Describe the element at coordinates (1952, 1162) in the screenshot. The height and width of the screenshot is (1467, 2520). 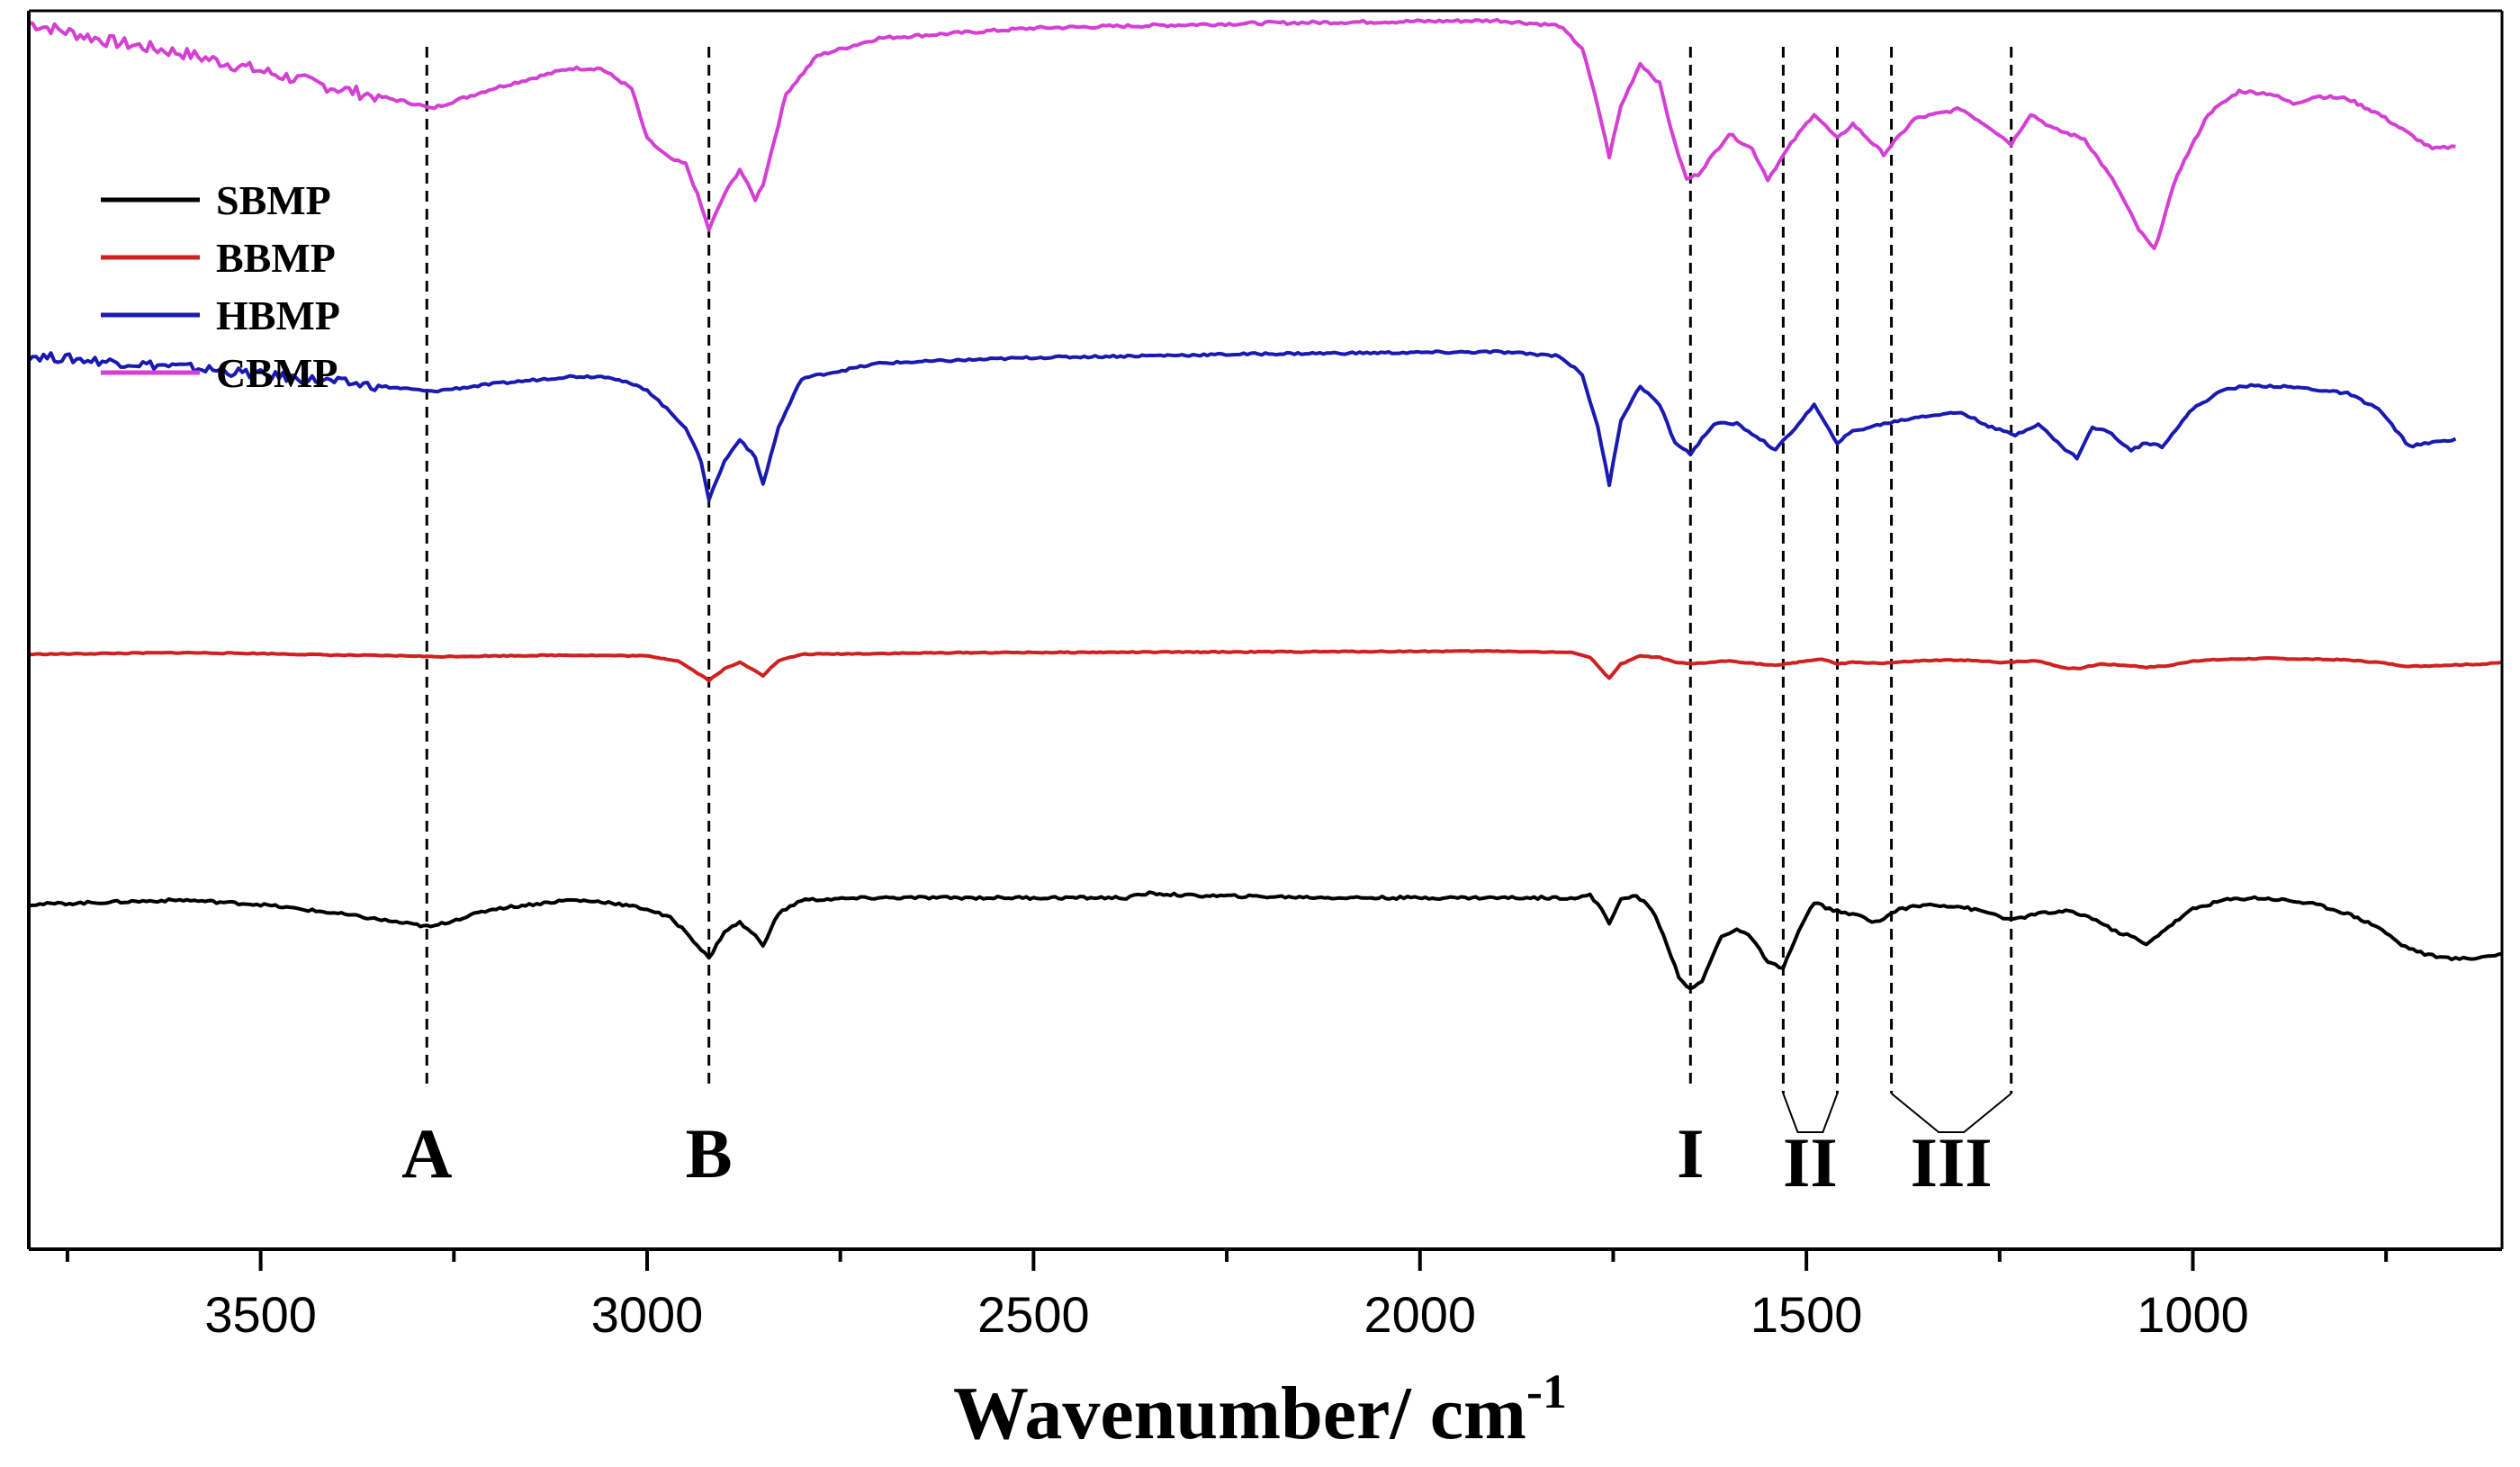
I see `peak-label-III: III` at that location.